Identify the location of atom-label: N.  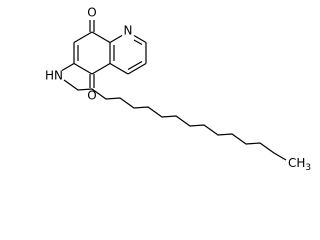
(128, 31).